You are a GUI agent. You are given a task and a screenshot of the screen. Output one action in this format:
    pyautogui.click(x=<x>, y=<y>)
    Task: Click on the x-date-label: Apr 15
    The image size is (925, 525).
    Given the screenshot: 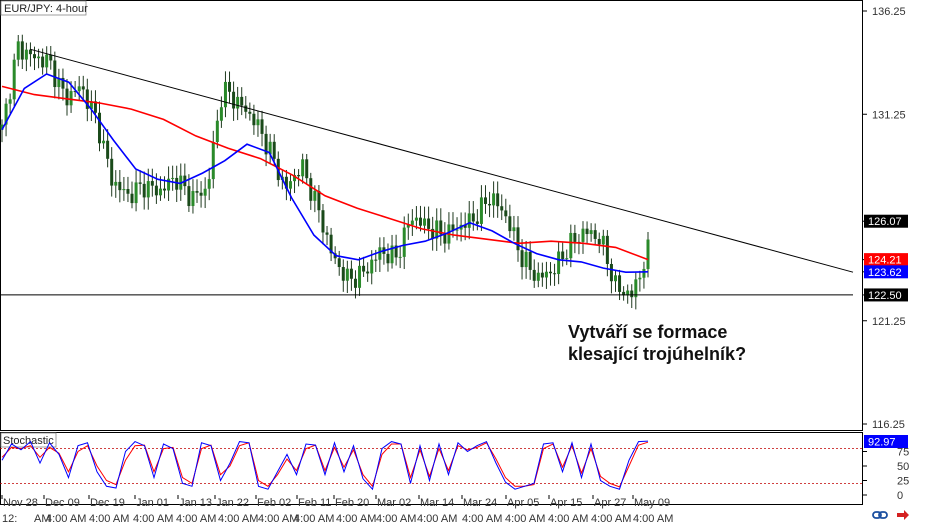 What is the action you would take?
    pyautogui.click(x=566, y=503)
    